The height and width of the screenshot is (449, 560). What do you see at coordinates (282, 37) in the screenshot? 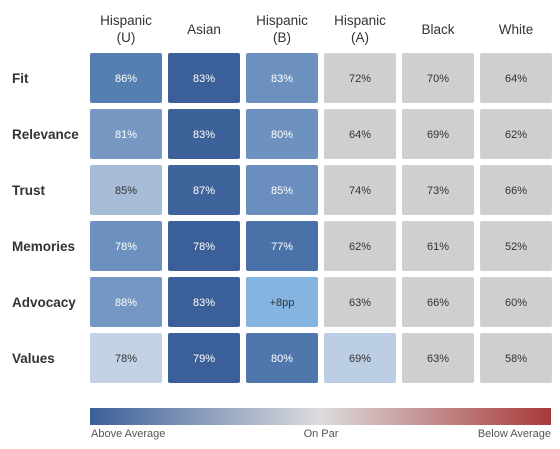
I see `column-header-line: (B)` at bounding box center [282, 37].